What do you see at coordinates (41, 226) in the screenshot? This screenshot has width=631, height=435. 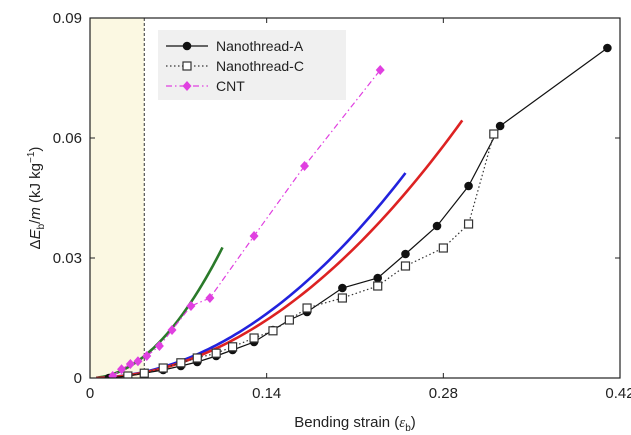 I see `y-axis-label-subscript: b` at bounding box center [41, 226].